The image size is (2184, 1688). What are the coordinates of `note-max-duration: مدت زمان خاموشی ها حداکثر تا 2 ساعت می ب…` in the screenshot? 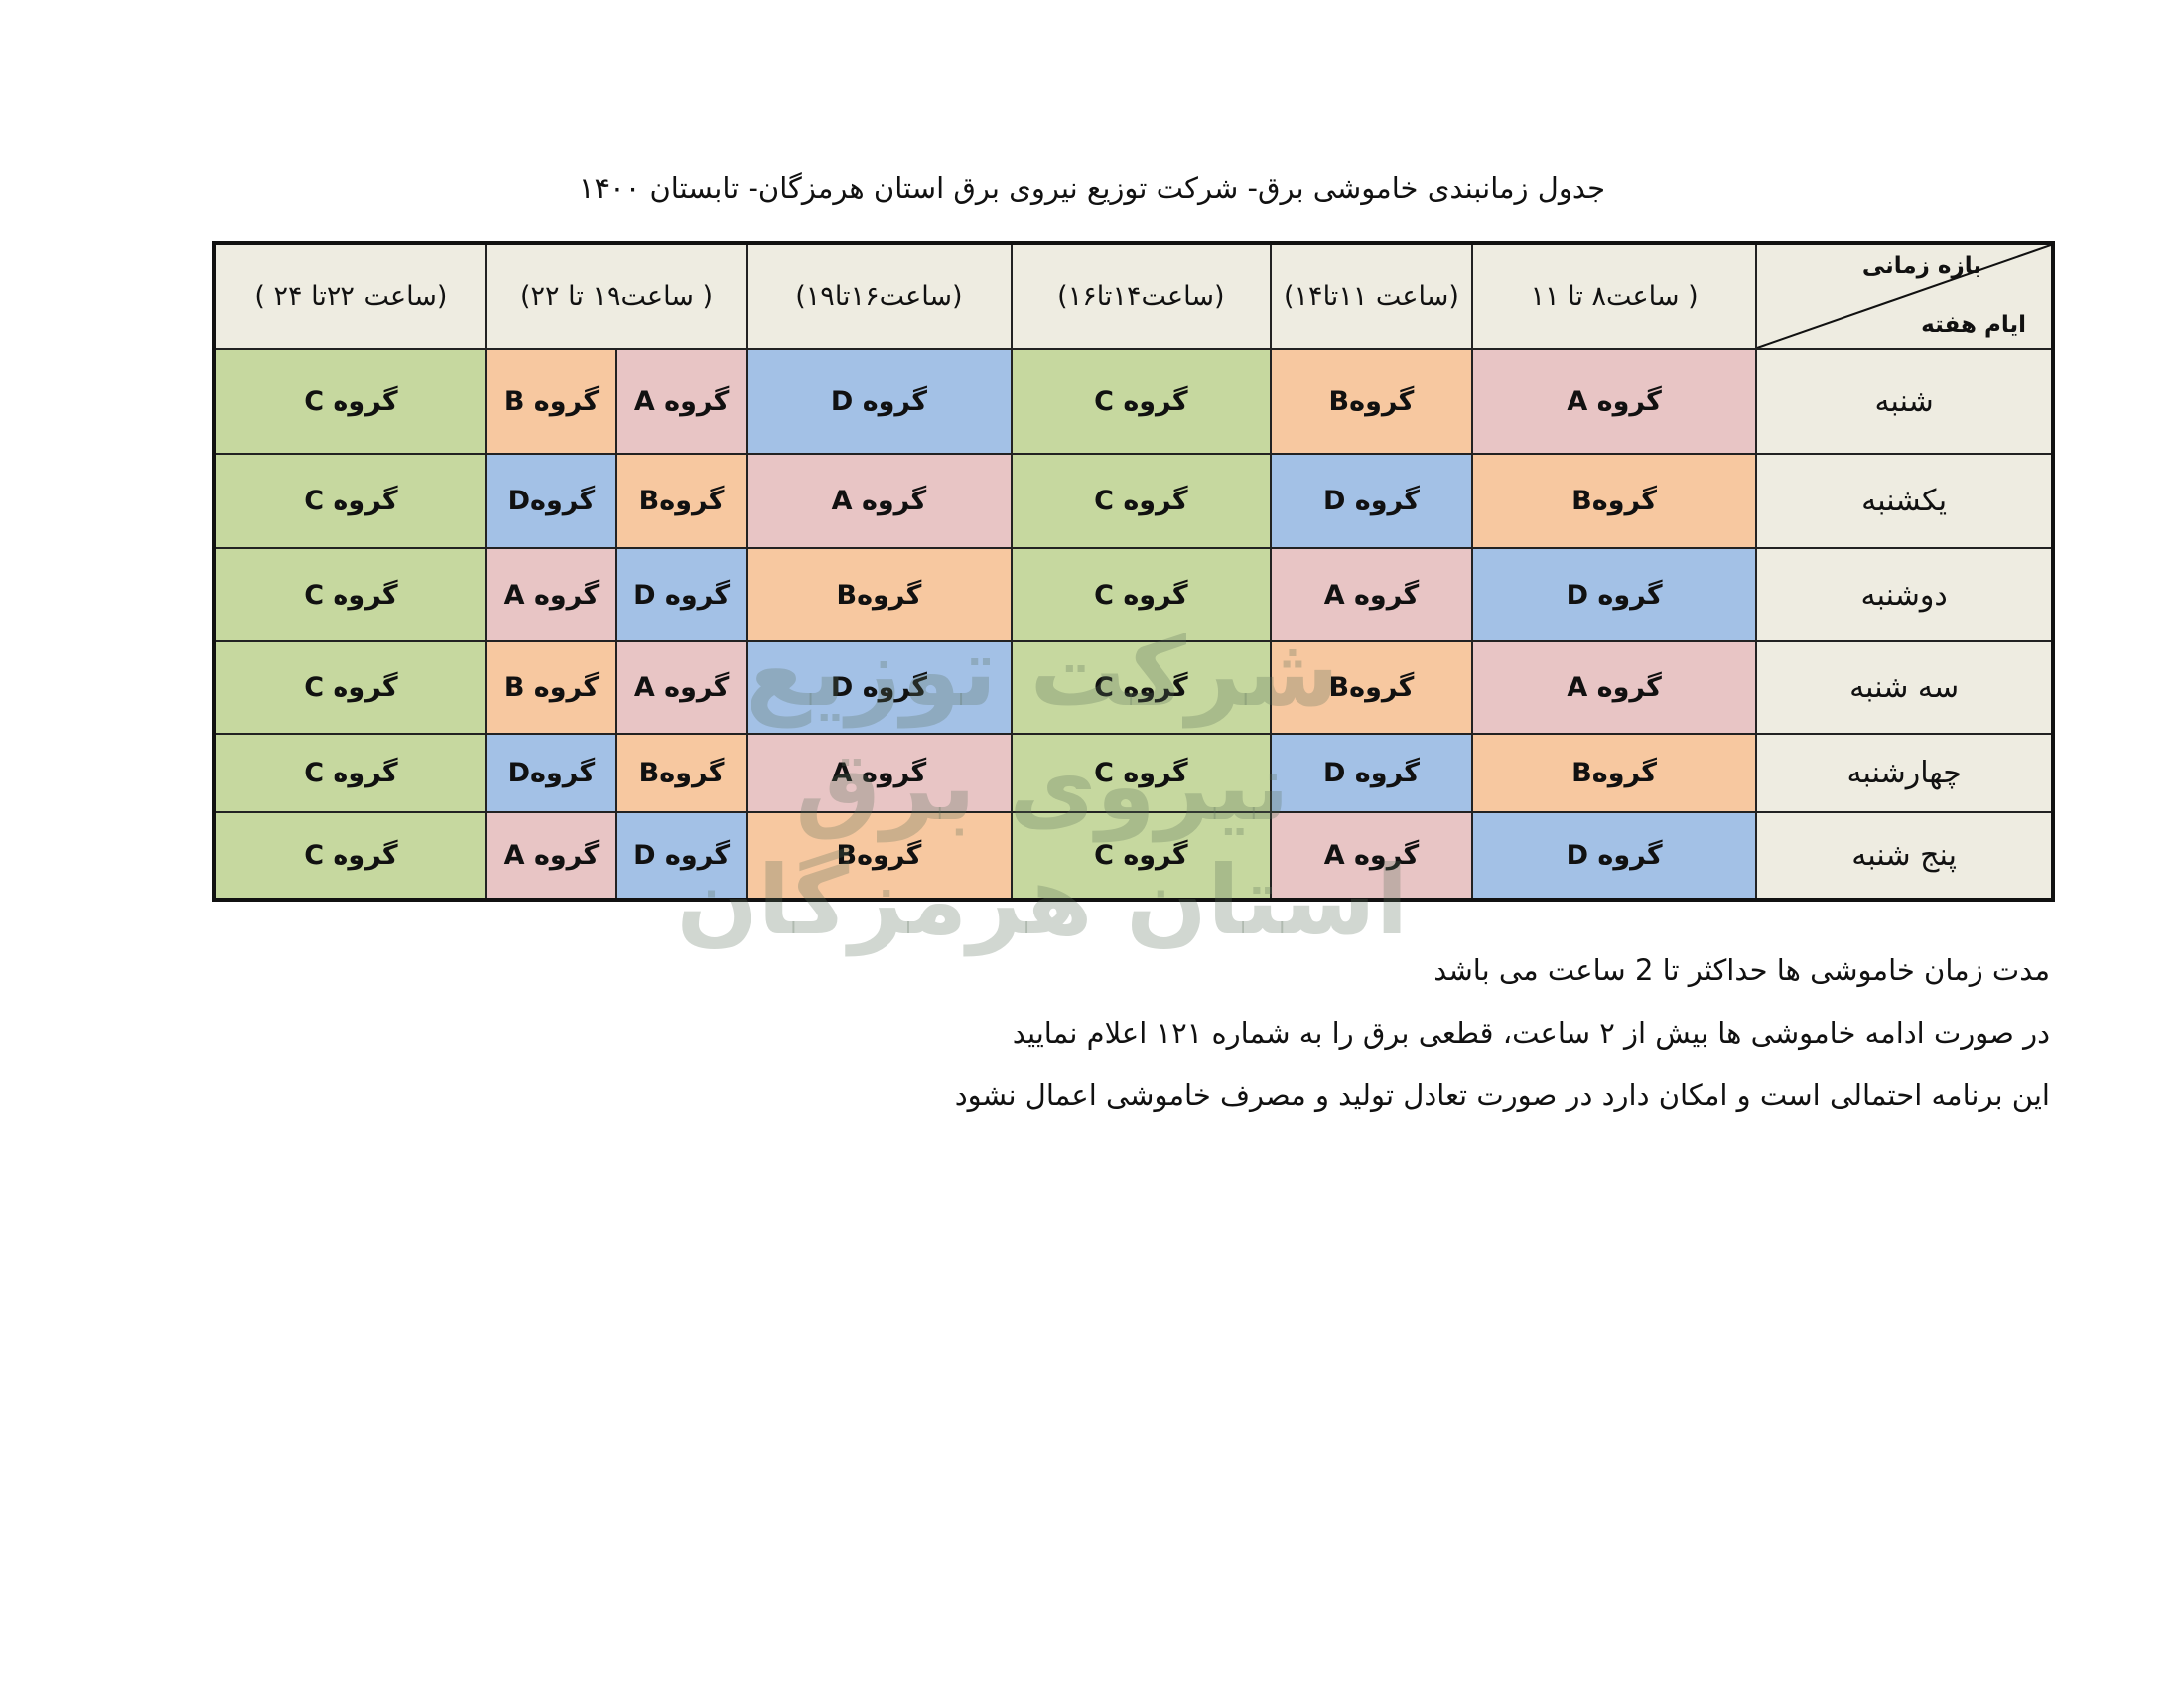 It's located at (1741, 970).